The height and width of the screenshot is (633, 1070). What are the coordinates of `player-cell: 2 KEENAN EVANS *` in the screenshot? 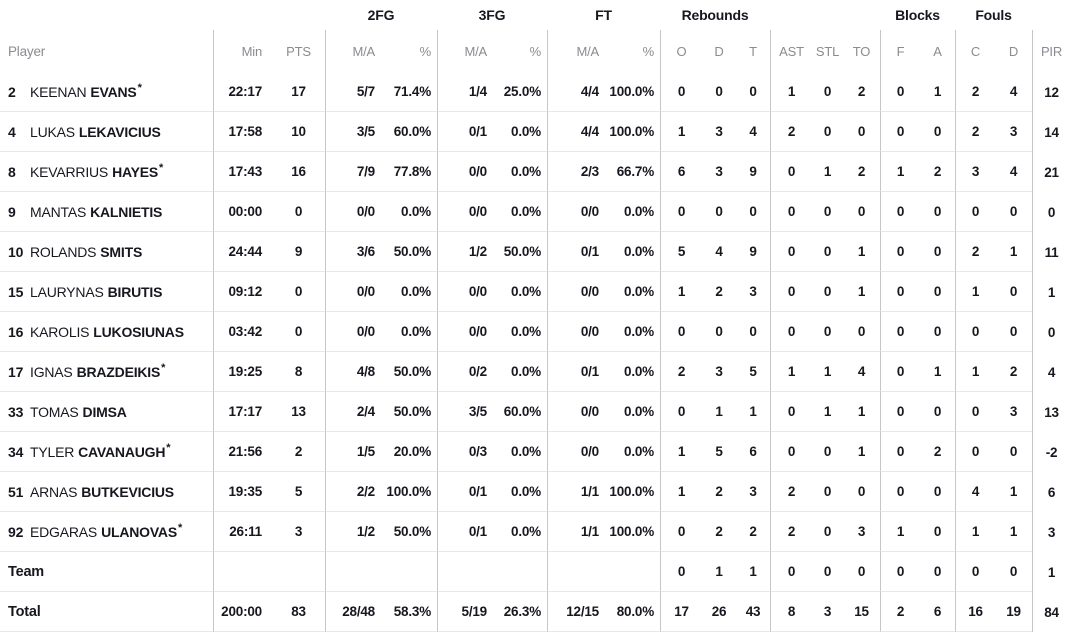 It's located at (106, 92).